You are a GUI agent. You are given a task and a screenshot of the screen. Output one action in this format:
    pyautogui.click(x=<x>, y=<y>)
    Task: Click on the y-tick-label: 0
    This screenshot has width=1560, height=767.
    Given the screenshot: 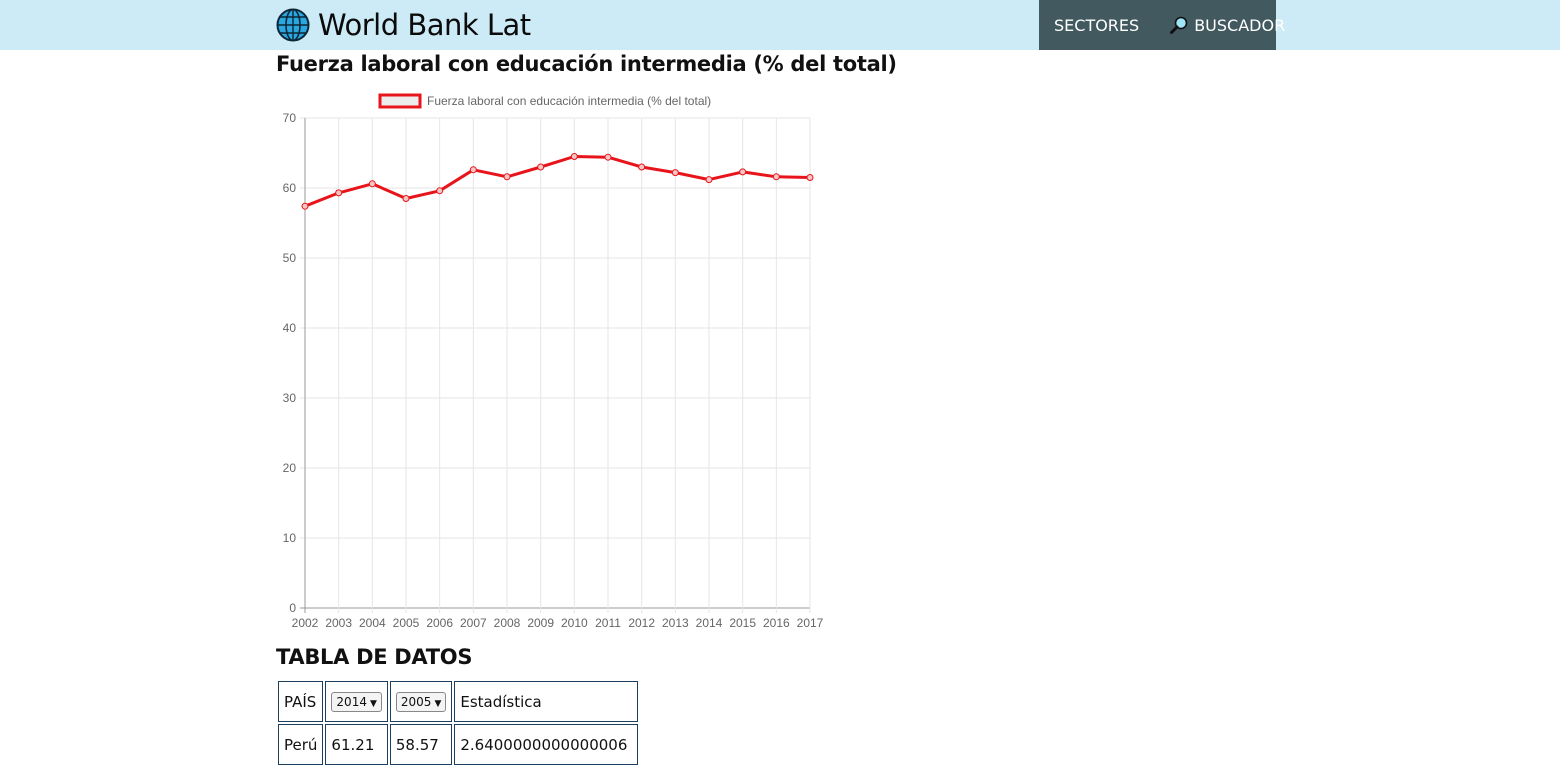 What is the action you would take?
    pyautogui.click(x=292, y=608)
    